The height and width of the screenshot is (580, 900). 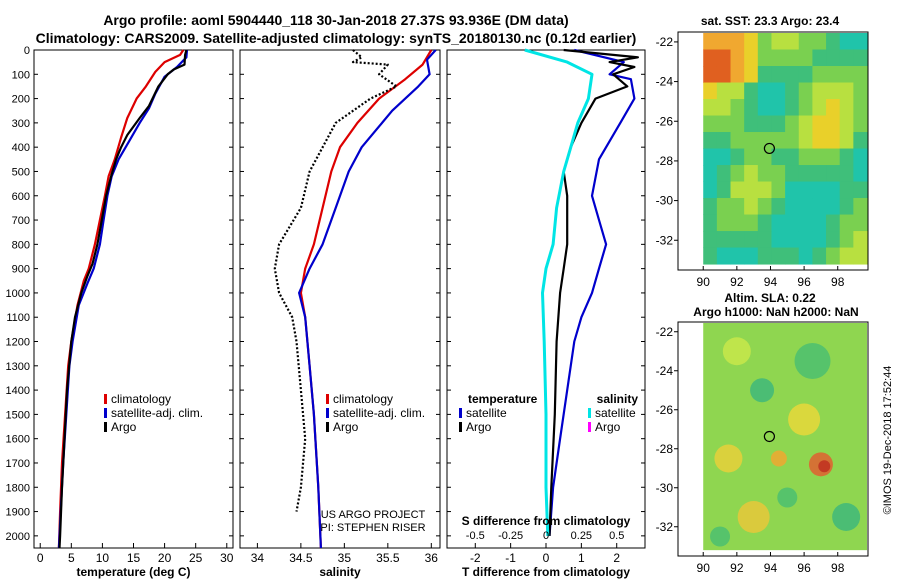 I want to click on sla_map-xtick-label: 92, so click(x=737, y=568).